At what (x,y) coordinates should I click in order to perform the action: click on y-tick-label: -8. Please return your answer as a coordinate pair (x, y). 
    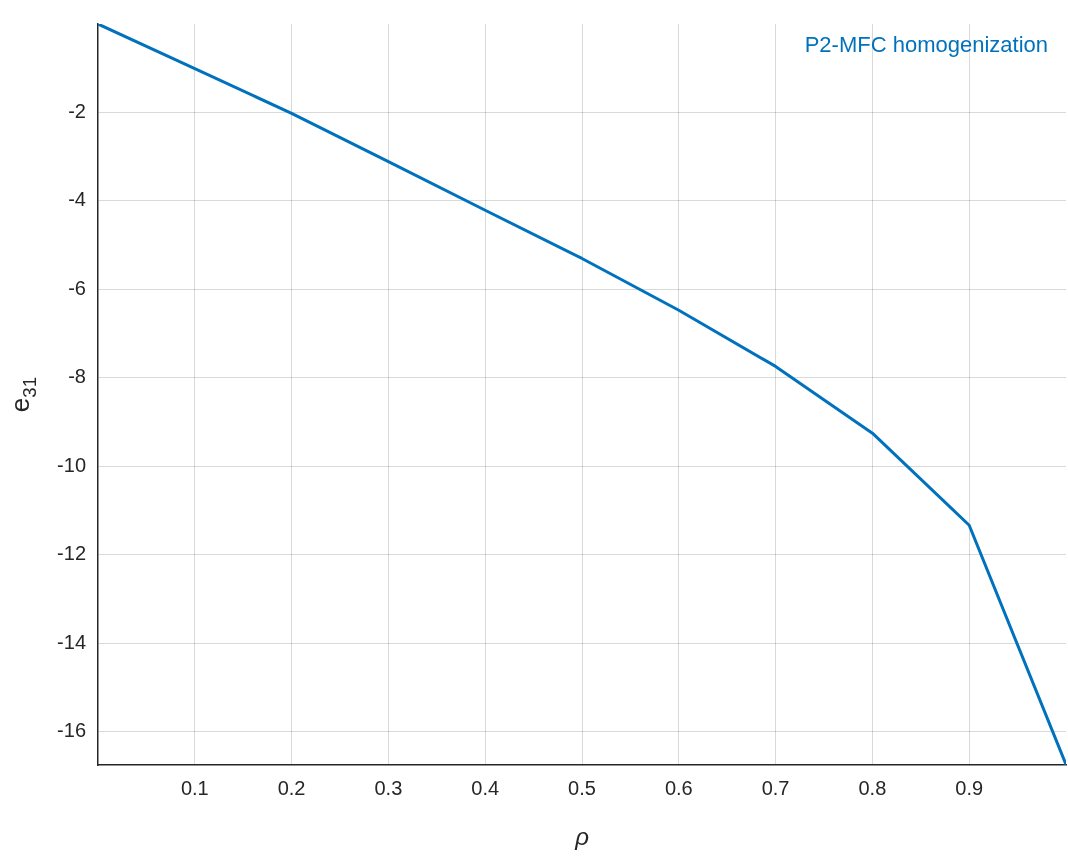
    Looking at the image, I should click on (77, 376).